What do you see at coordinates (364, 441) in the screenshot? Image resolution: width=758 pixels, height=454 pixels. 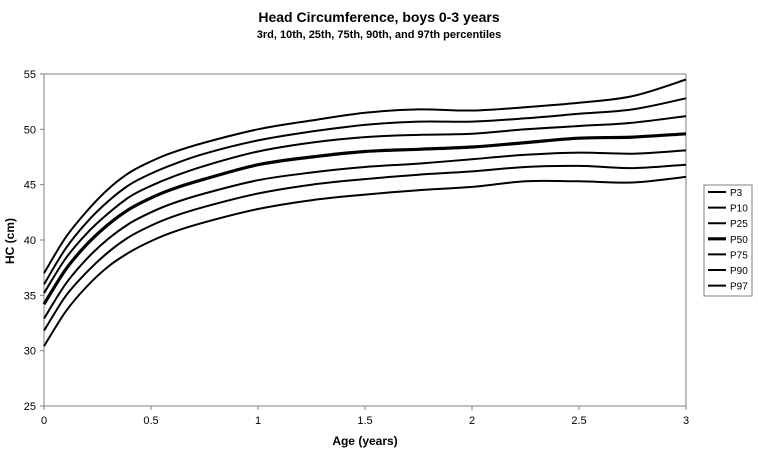 I see `x-axis-title: Age (years)` at bounding box center [364, 441].